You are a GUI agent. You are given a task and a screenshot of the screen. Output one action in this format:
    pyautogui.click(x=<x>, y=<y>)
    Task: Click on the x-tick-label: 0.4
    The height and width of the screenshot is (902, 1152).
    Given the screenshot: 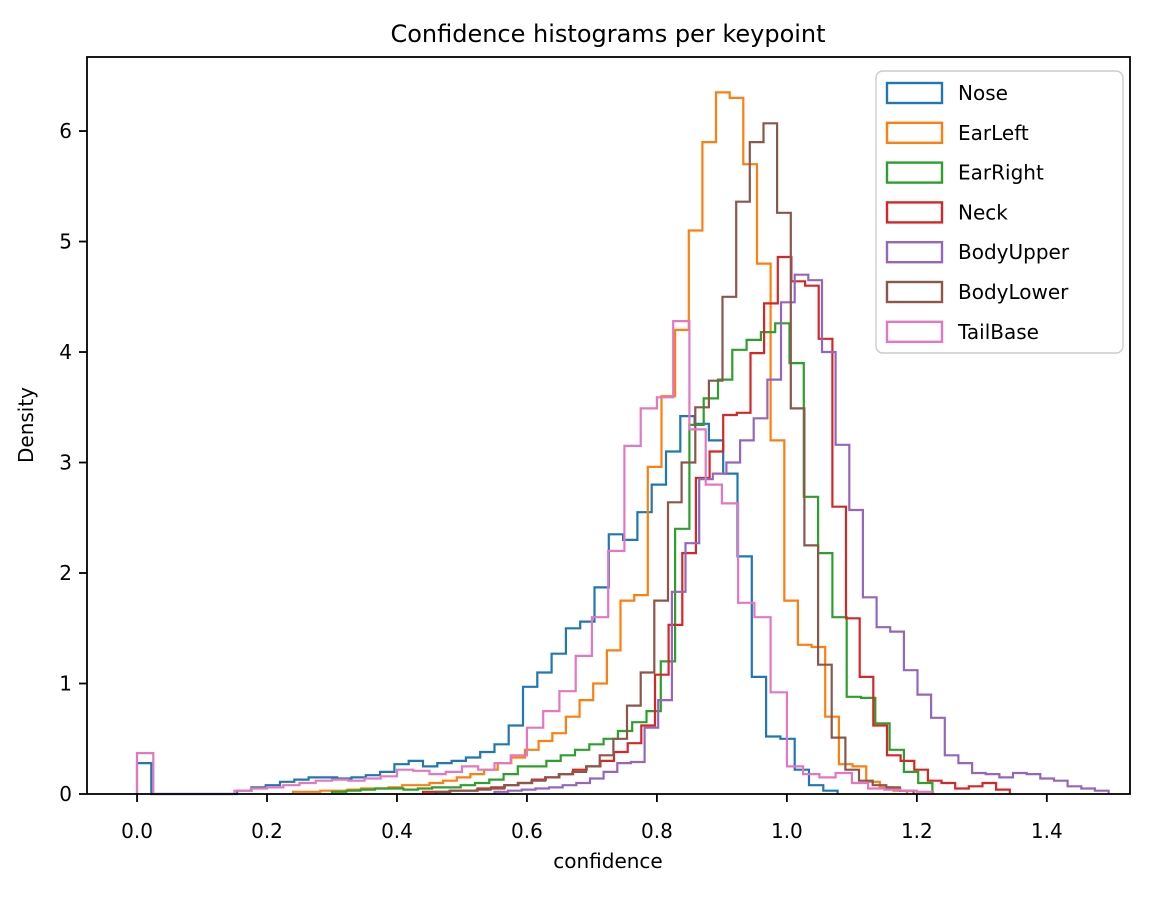 What is the action you would take?
    pyautogui.click(x=397, y=831)
    